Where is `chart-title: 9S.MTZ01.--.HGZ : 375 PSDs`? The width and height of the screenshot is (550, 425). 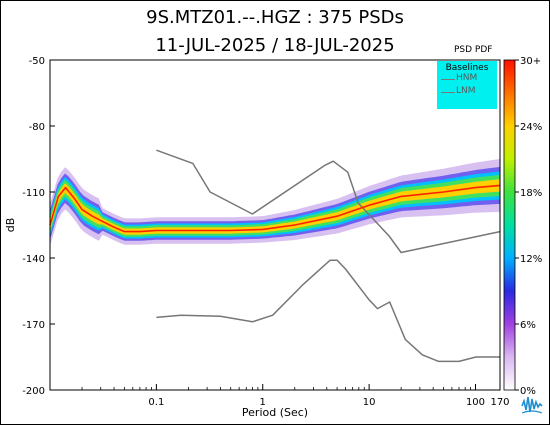
chart-title: 9S.MTZ01.--.HGZ : 375 PSDs is located at coordinates (275, 17).